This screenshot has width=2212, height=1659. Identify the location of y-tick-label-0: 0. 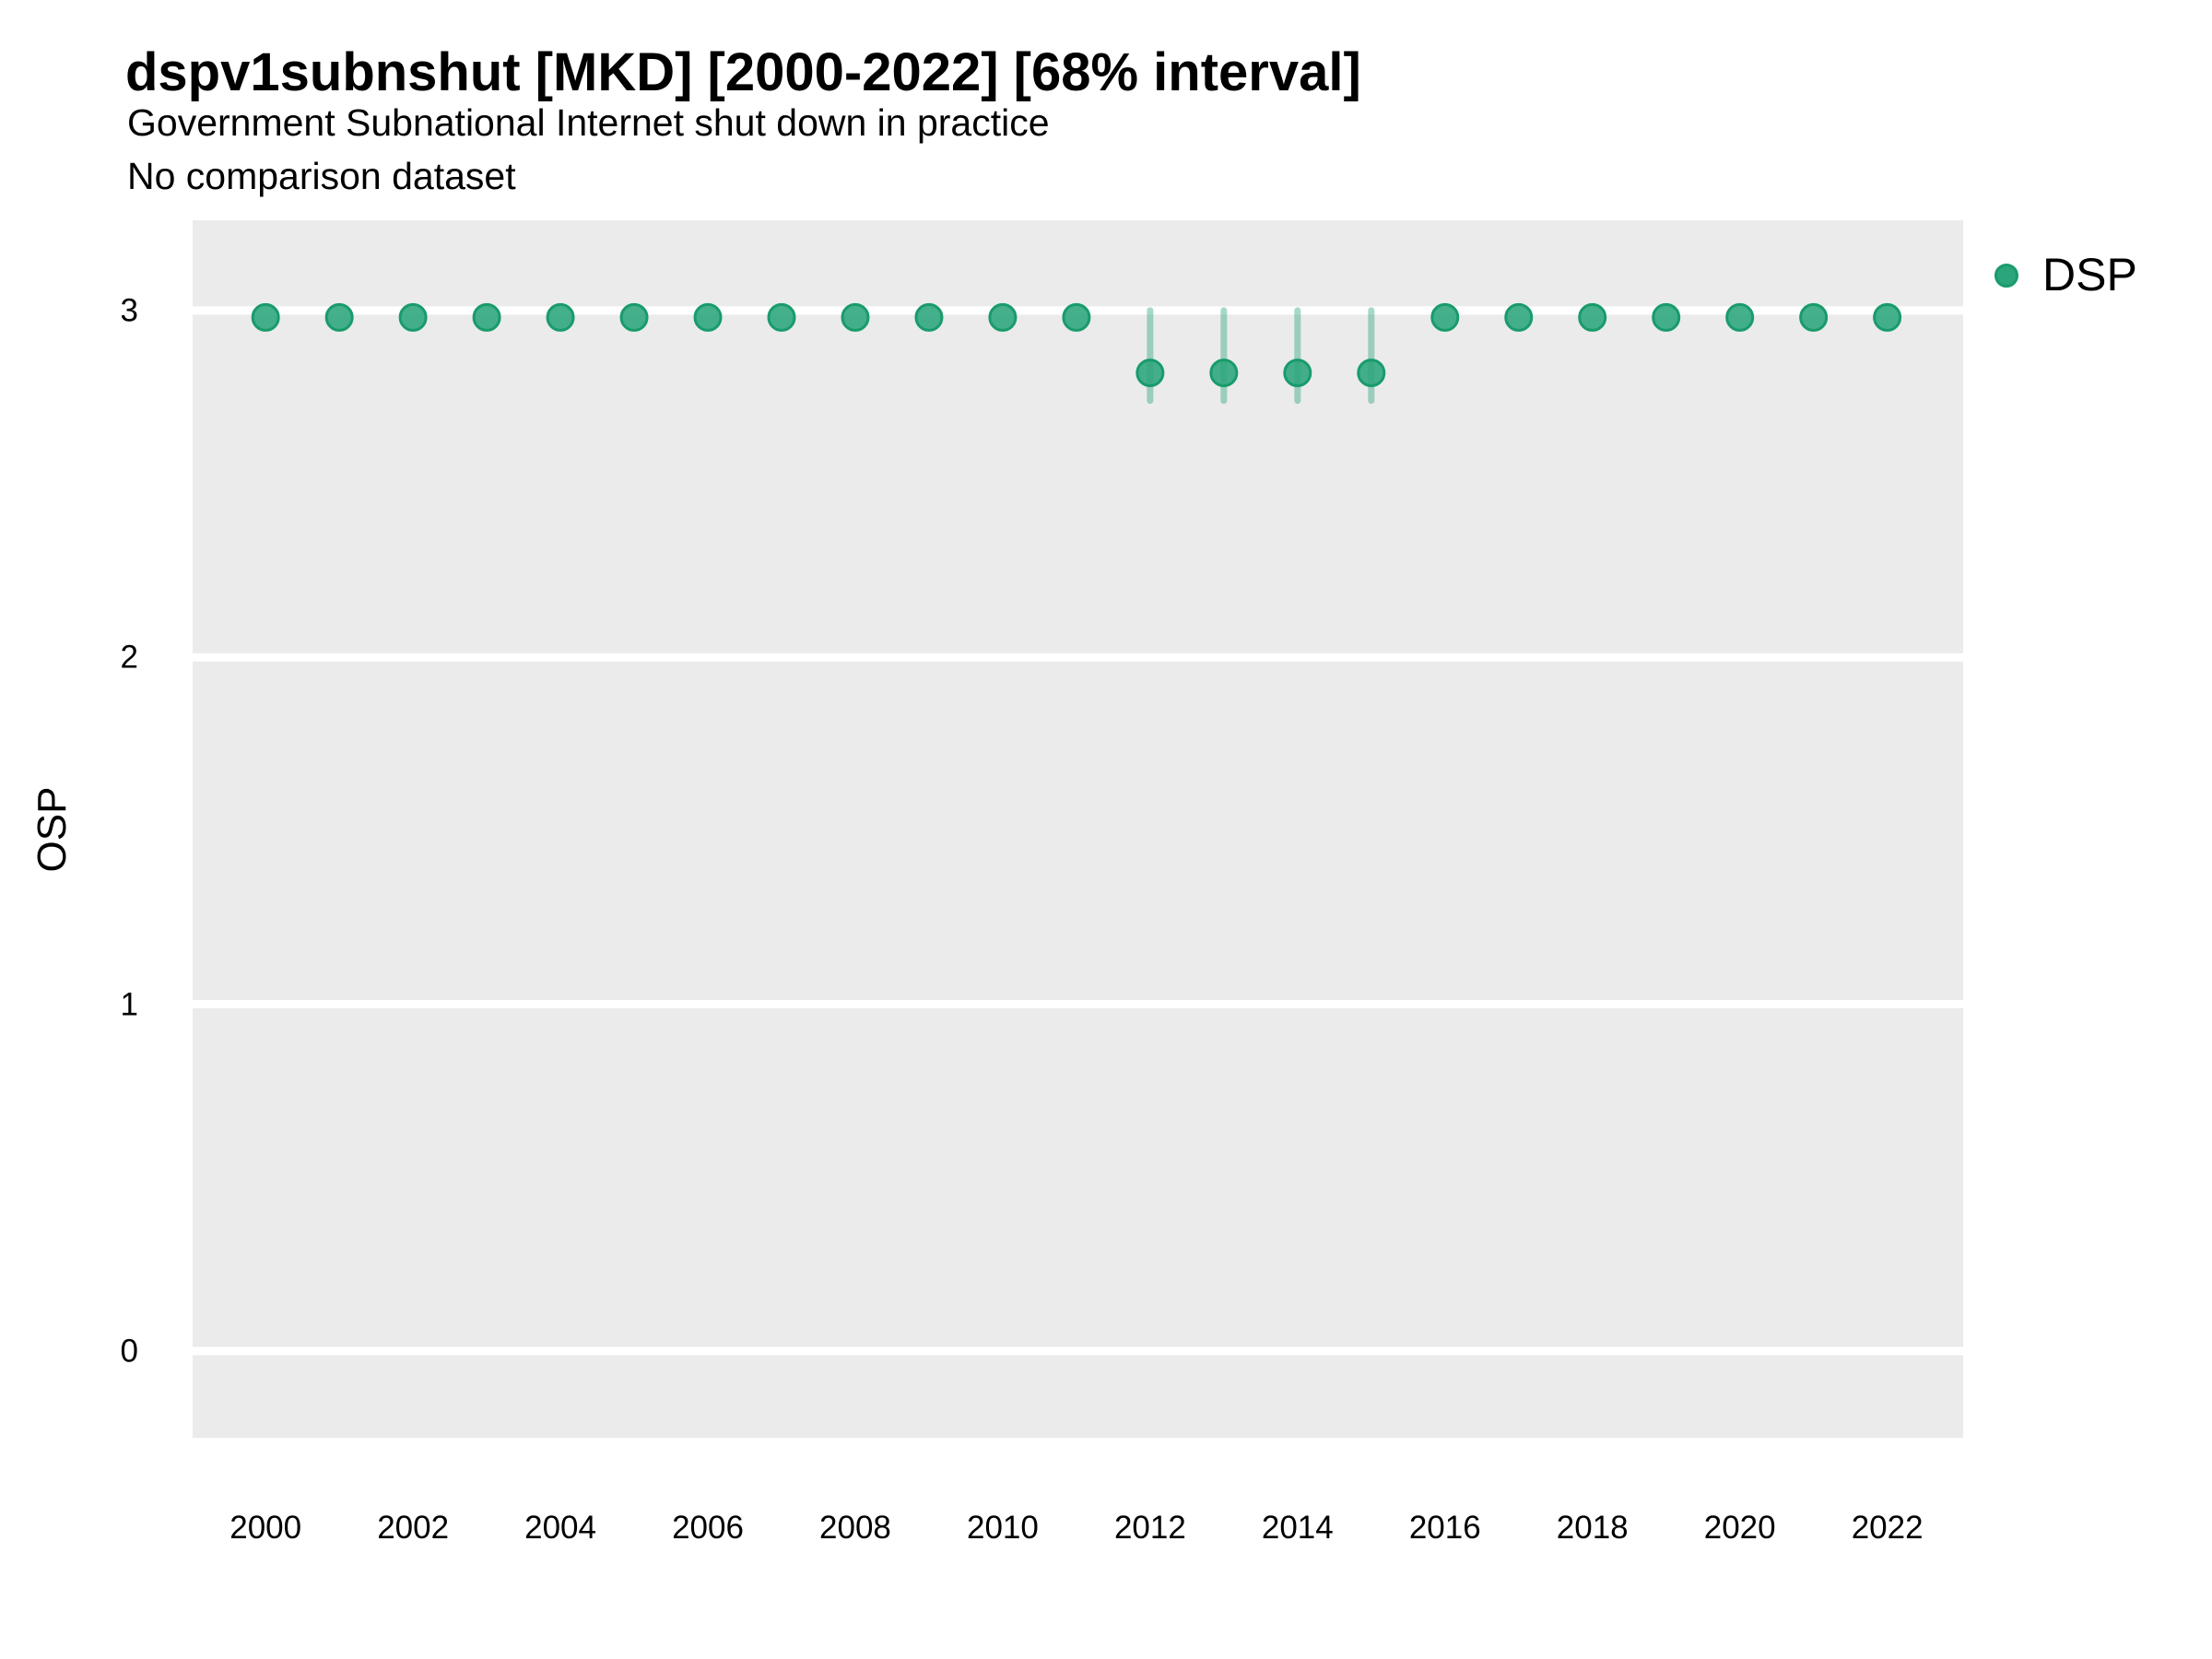
(129, 1351).